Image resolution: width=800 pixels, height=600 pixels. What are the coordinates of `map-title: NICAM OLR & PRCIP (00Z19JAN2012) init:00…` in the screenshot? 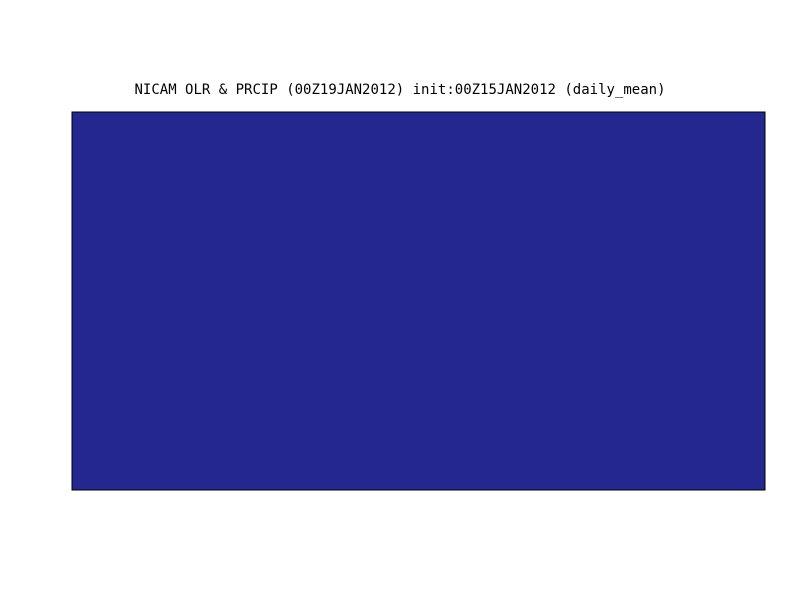 It's located at (399, 90).